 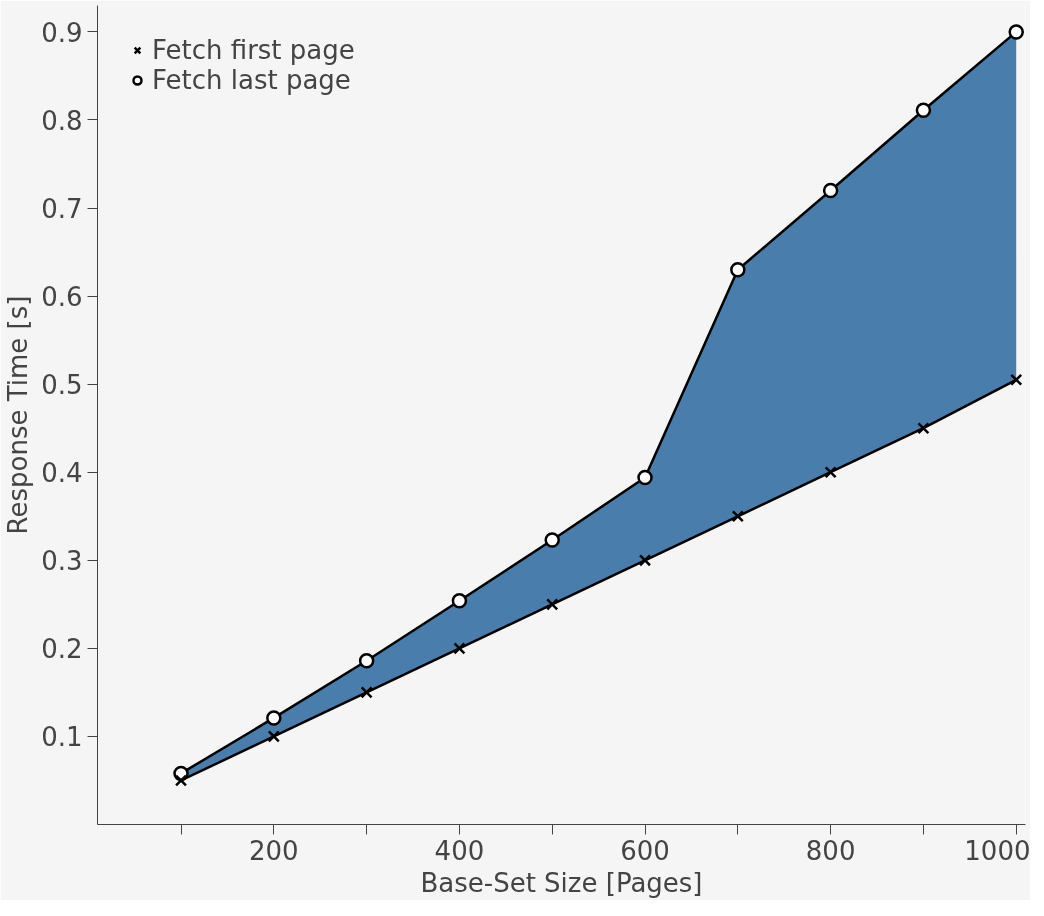 I want to click on y-tick-label: 0.5, so click(x=62, y=385).